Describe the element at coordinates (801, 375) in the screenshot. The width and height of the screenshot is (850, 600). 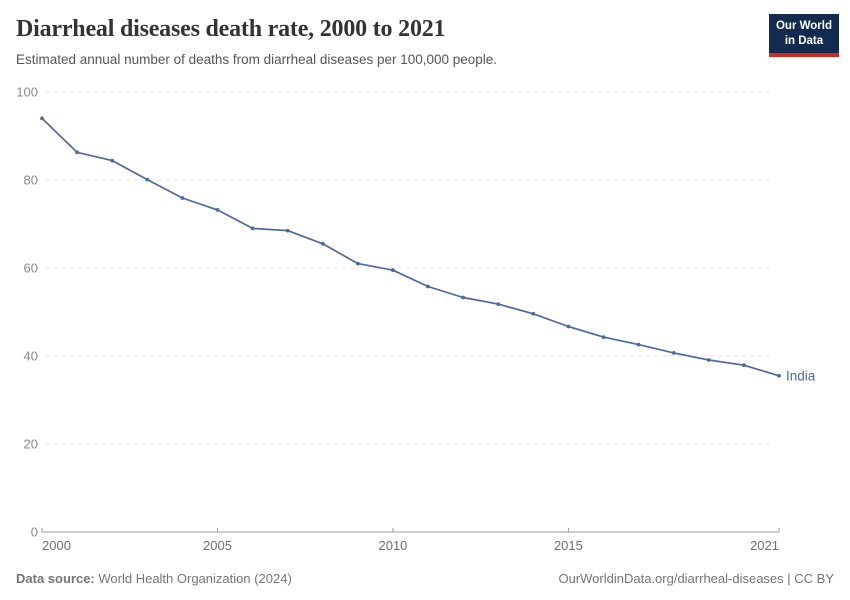
I see `series-end-label: India` at that location.